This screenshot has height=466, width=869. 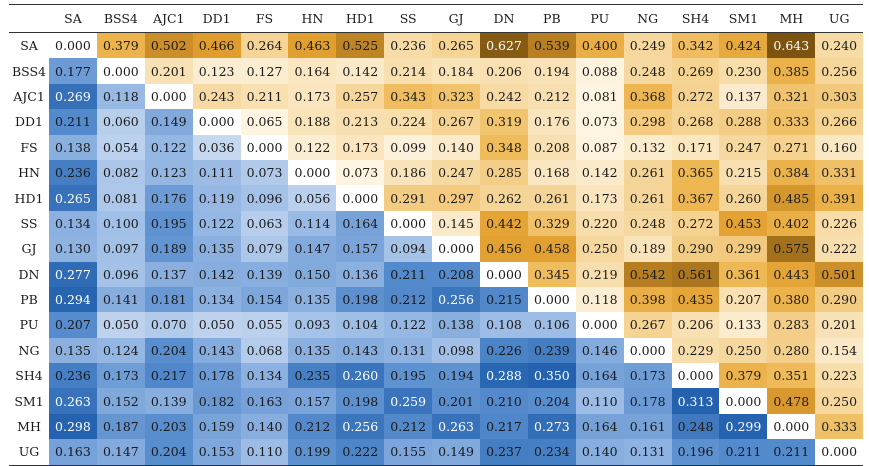 I want to click on heatmap-cell: 0.100, so click(x=120, y=223).